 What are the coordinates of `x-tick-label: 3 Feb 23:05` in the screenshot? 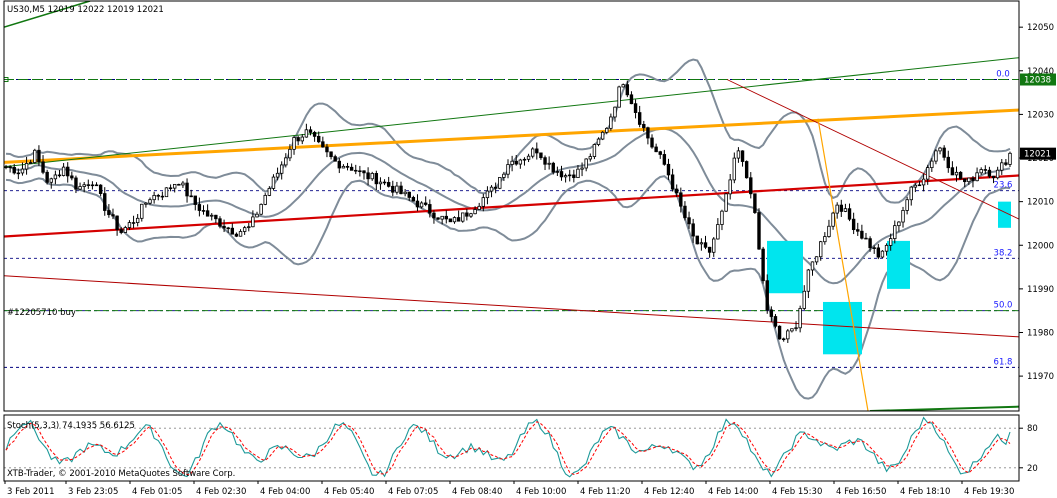 It's located at (93, 492).